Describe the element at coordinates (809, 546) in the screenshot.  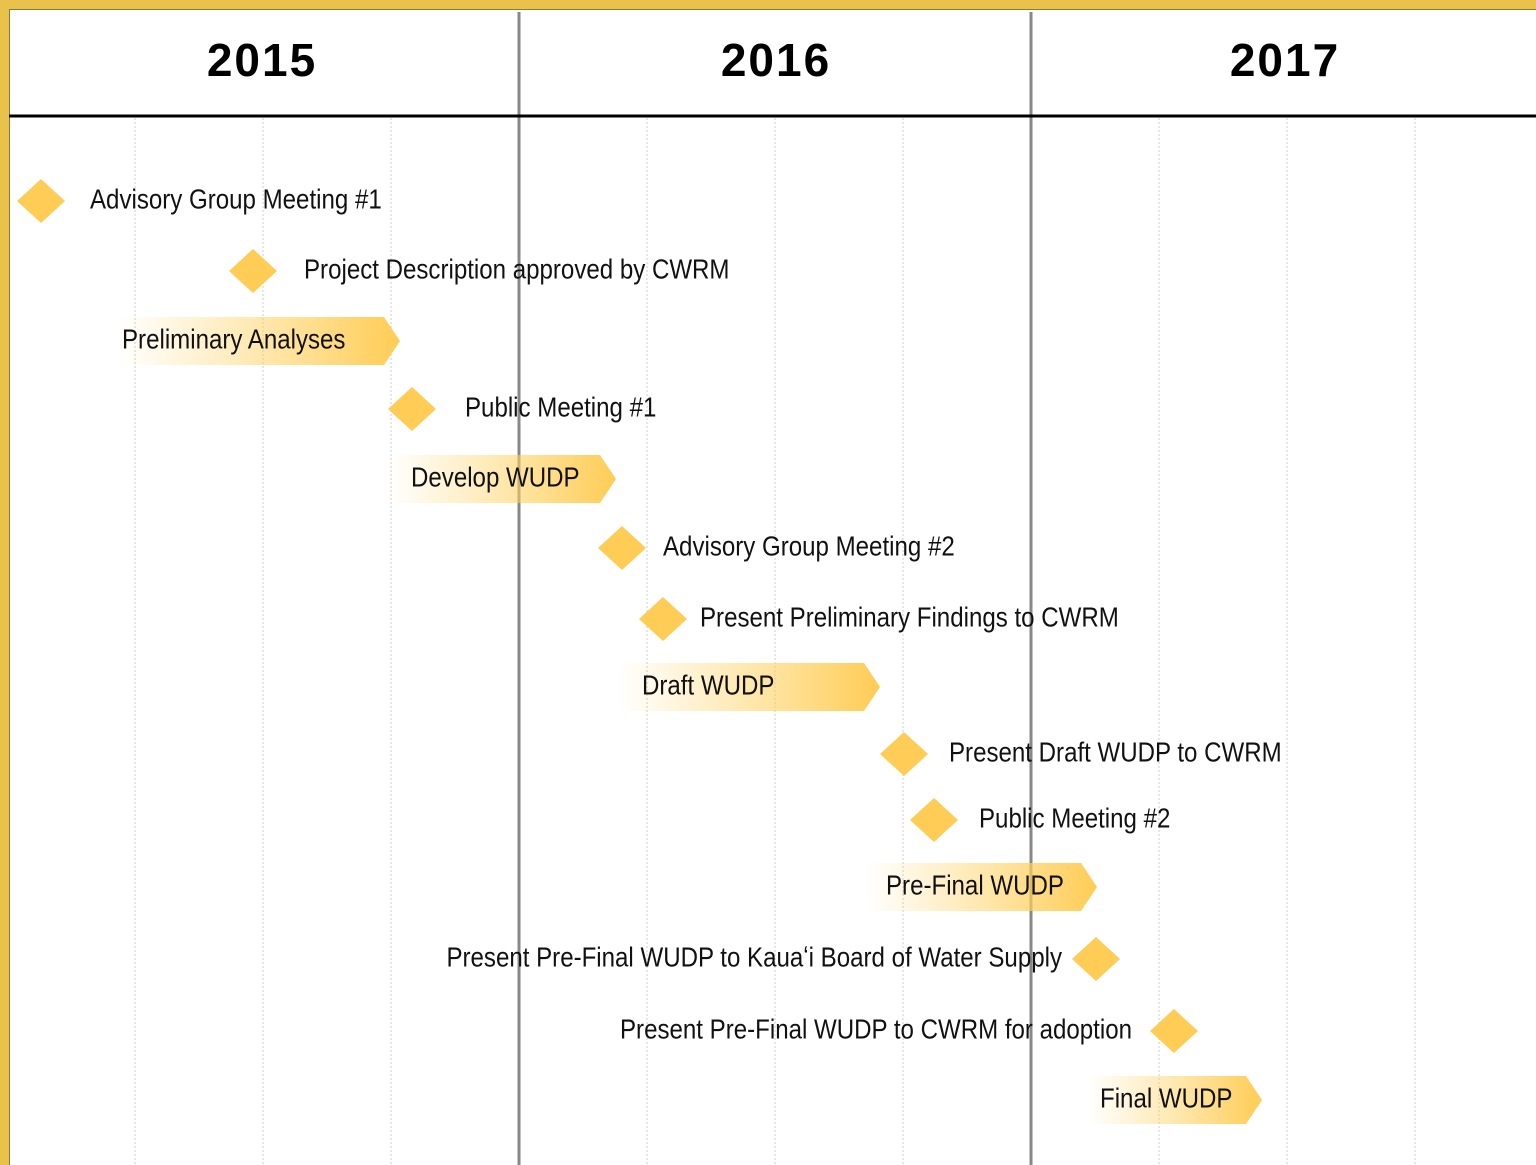
I see `item-label: Advisory Group Meeting #2` at that location.